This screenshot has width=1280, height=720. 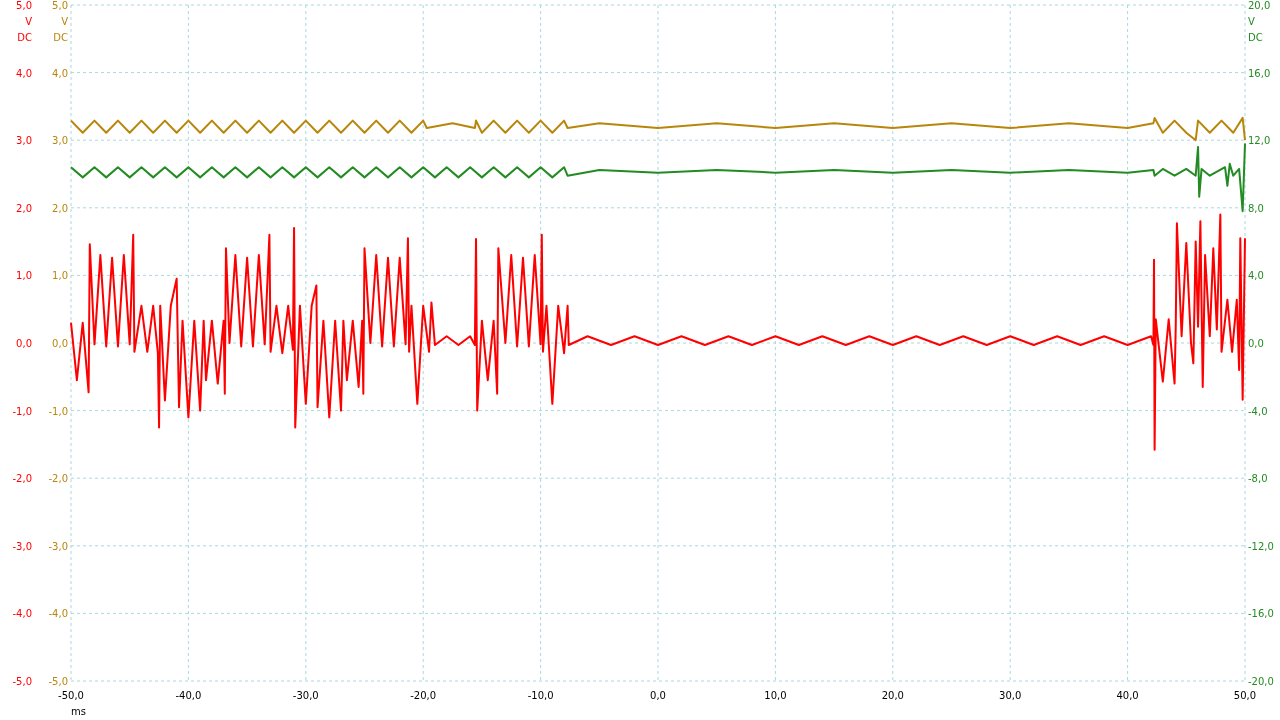 What do you see at coordinates (1259, 5) in the screenshot?
I see `y3-tick-label: 20,0` at bounding box center [1259, 5].